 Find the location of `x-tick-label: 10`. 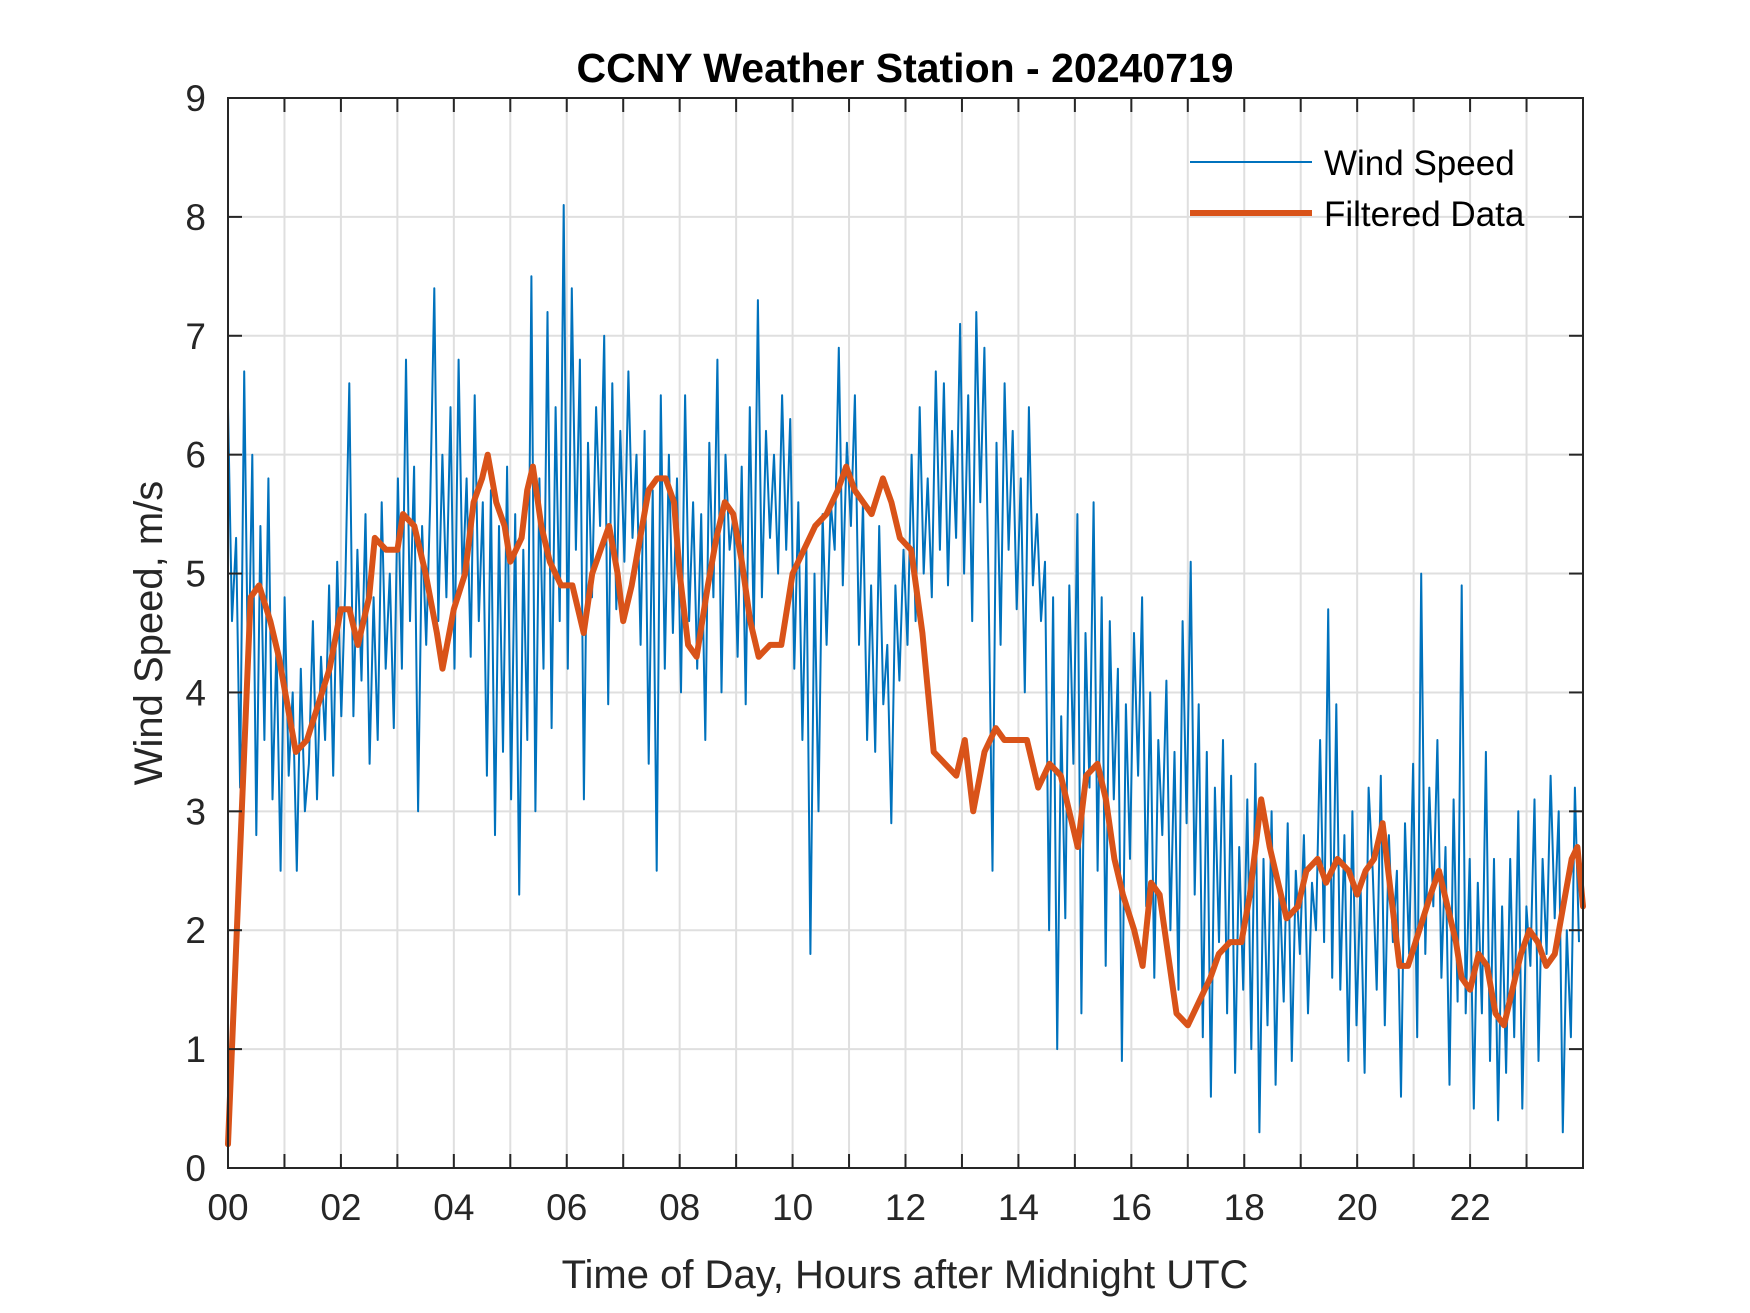

x-tick-label: 10 is located at coordinates (792, 1207).